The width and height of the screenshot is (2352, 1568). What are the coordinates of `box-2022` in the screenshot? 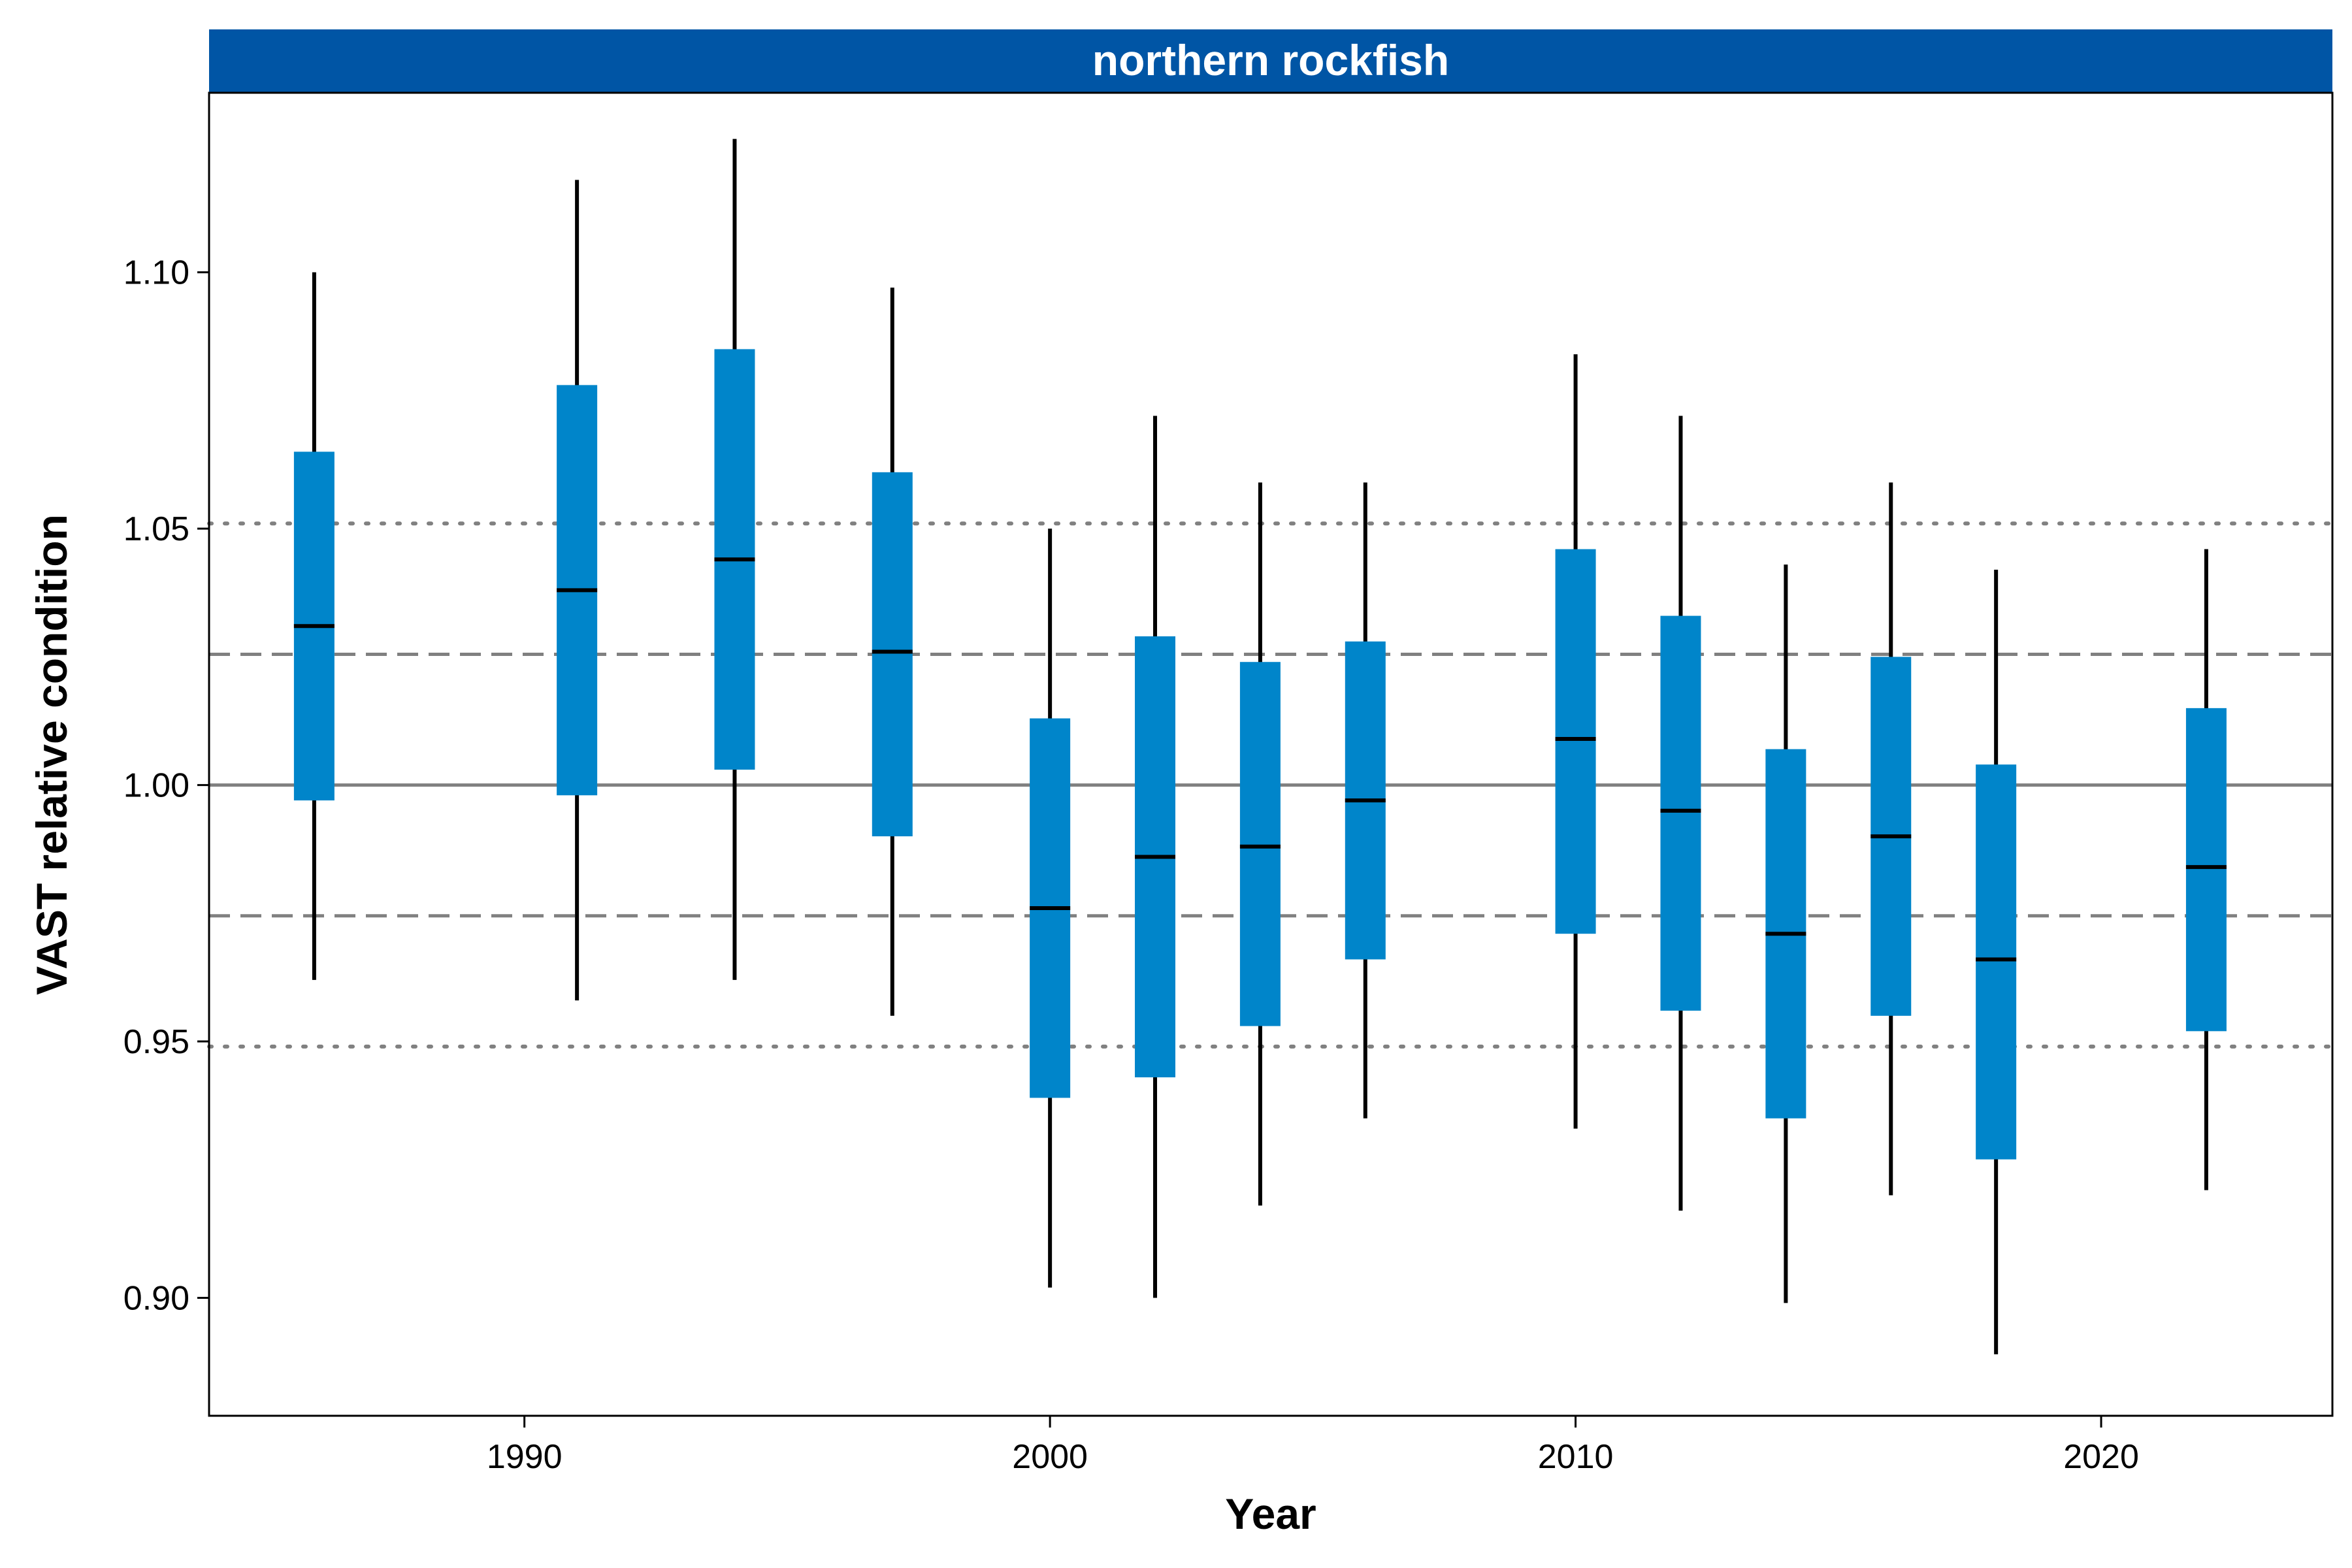 It's located at (2206, 869).